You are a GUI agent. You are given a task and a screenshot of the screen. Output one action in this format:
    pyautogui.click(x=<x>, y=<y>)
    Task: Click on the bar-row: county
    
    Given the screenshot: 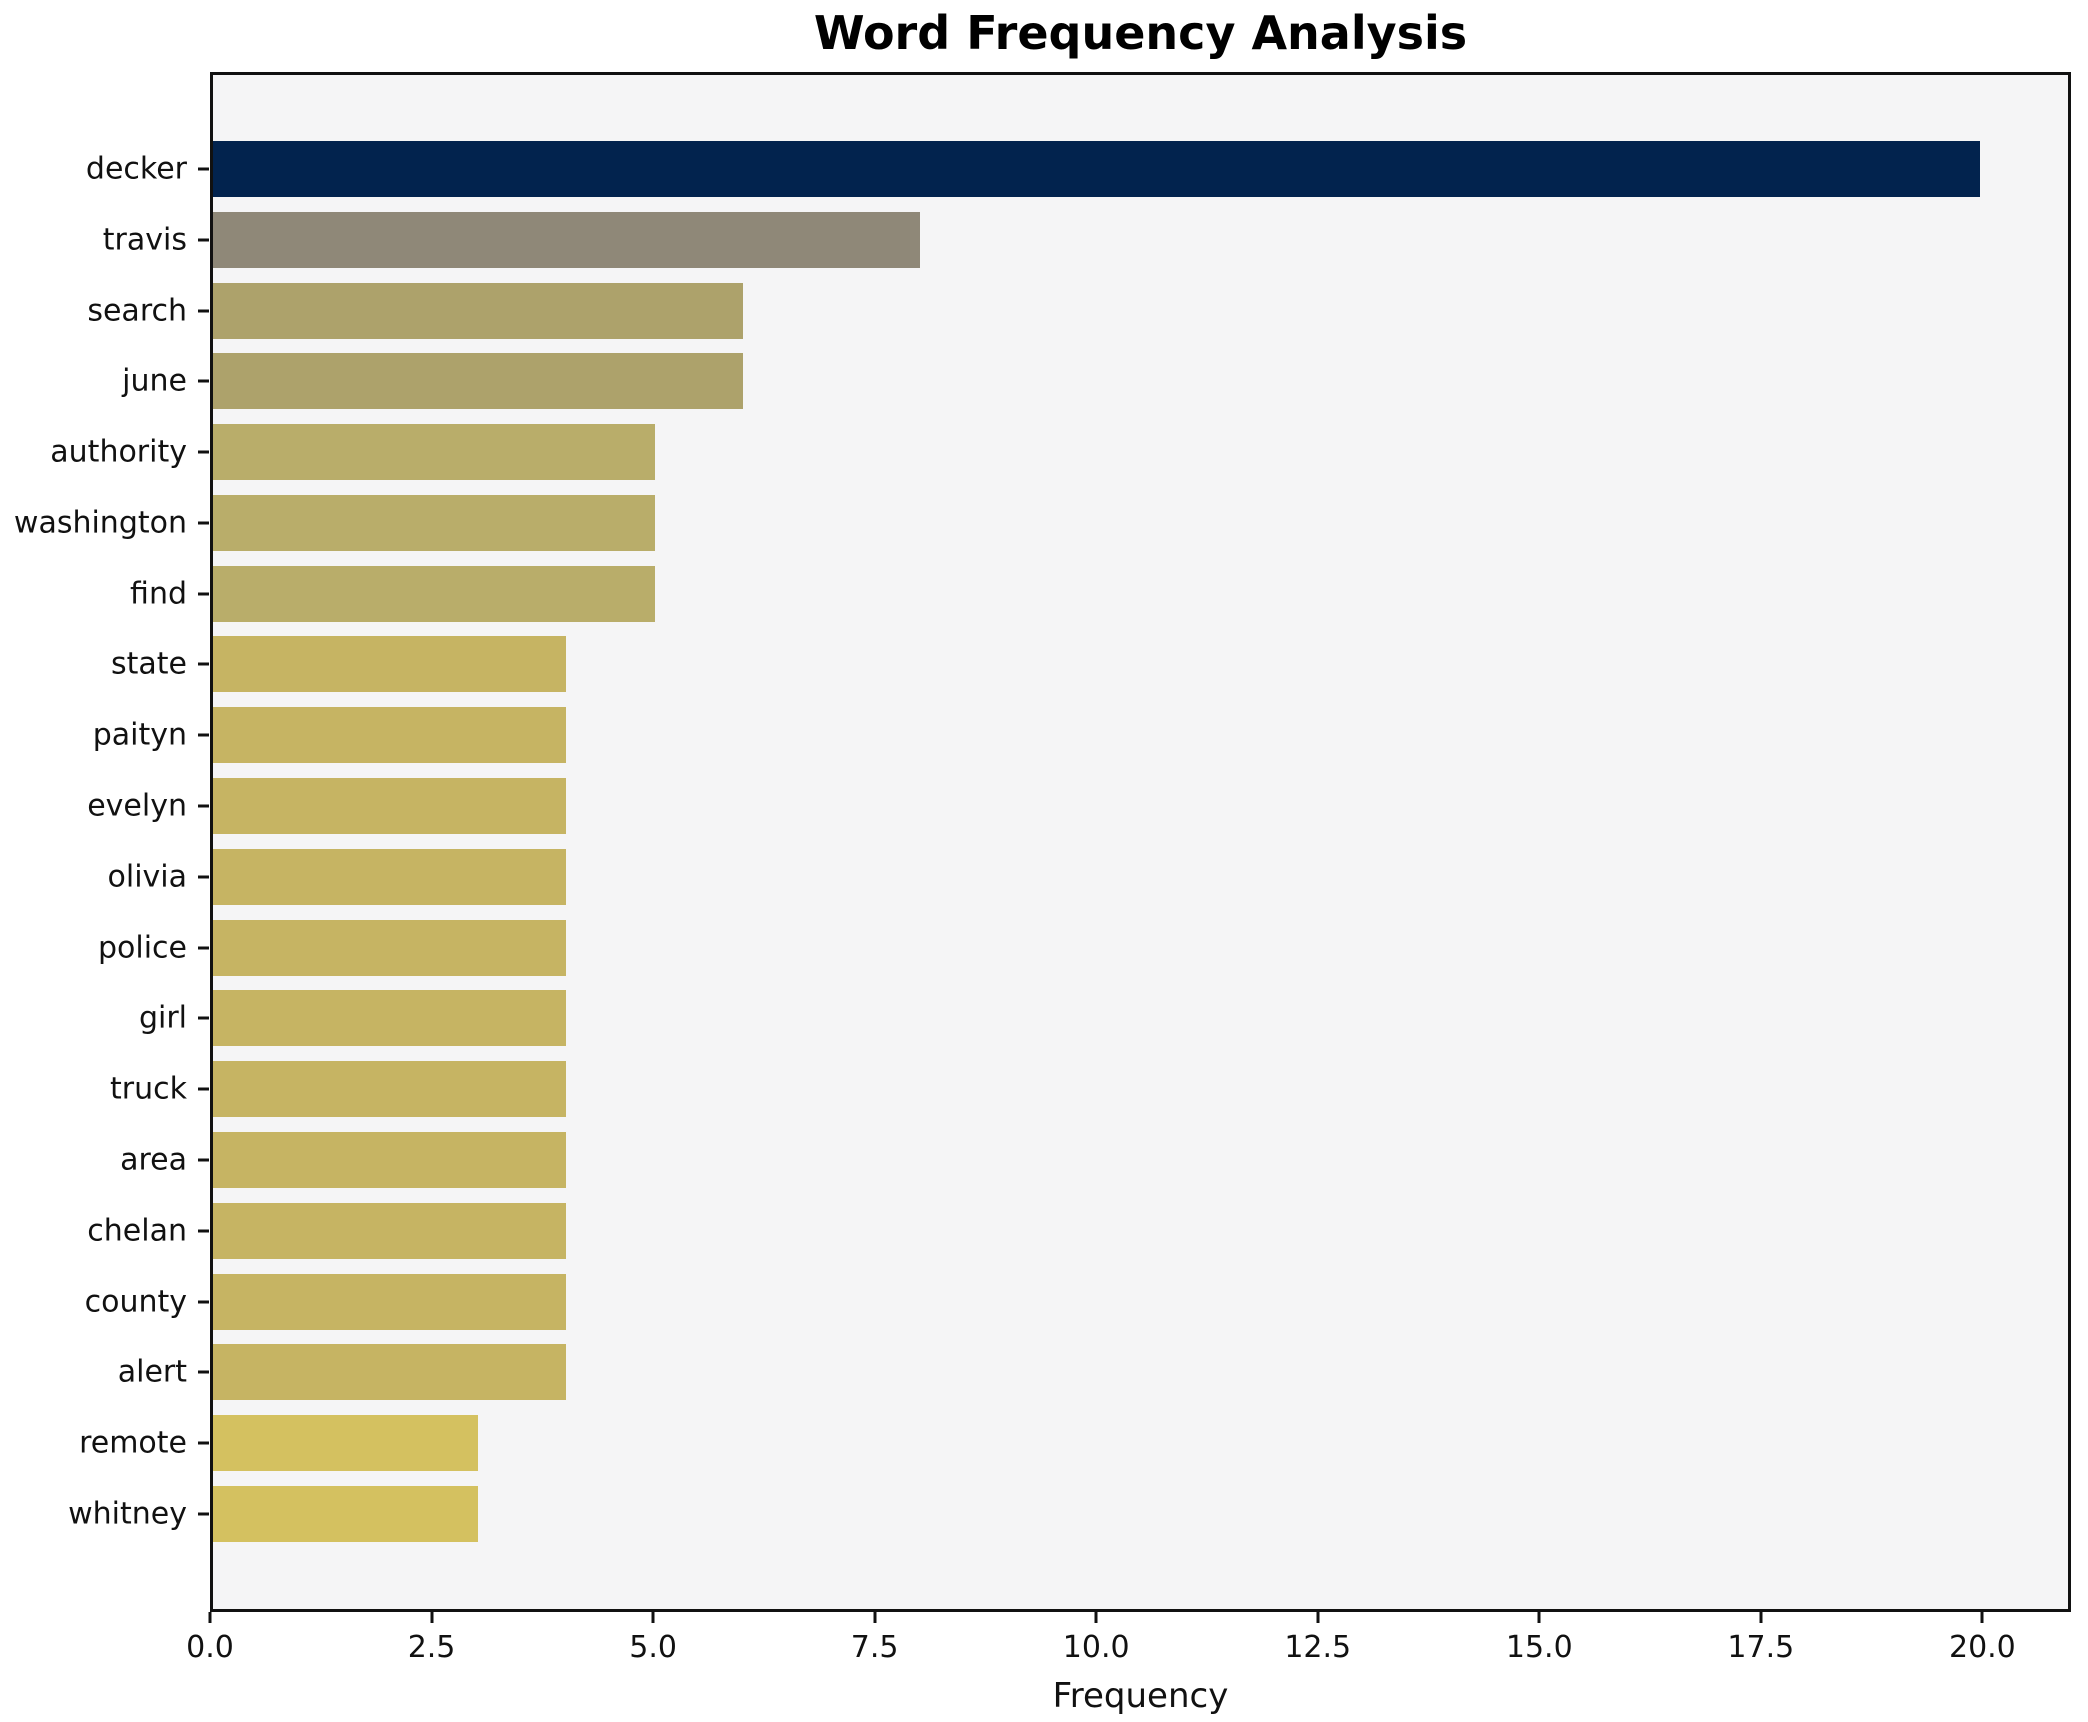 What is the action you would take?
    pyautogui.click(x=1076, y=1301)
    